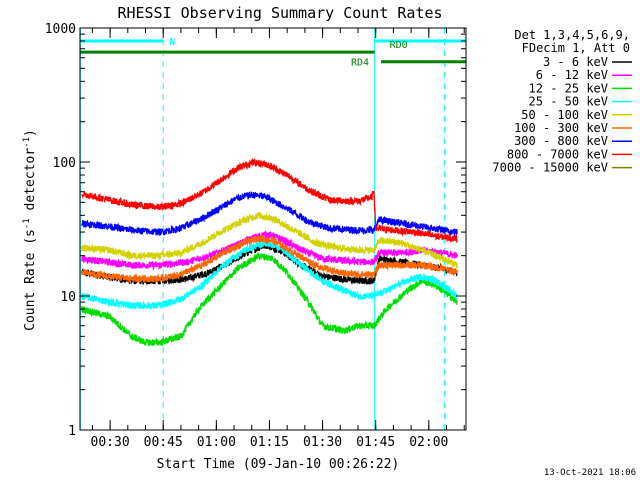 The height and width of the screenshot is (480, 640). I want to click on y-tick-label: 10, so click(68, 297).